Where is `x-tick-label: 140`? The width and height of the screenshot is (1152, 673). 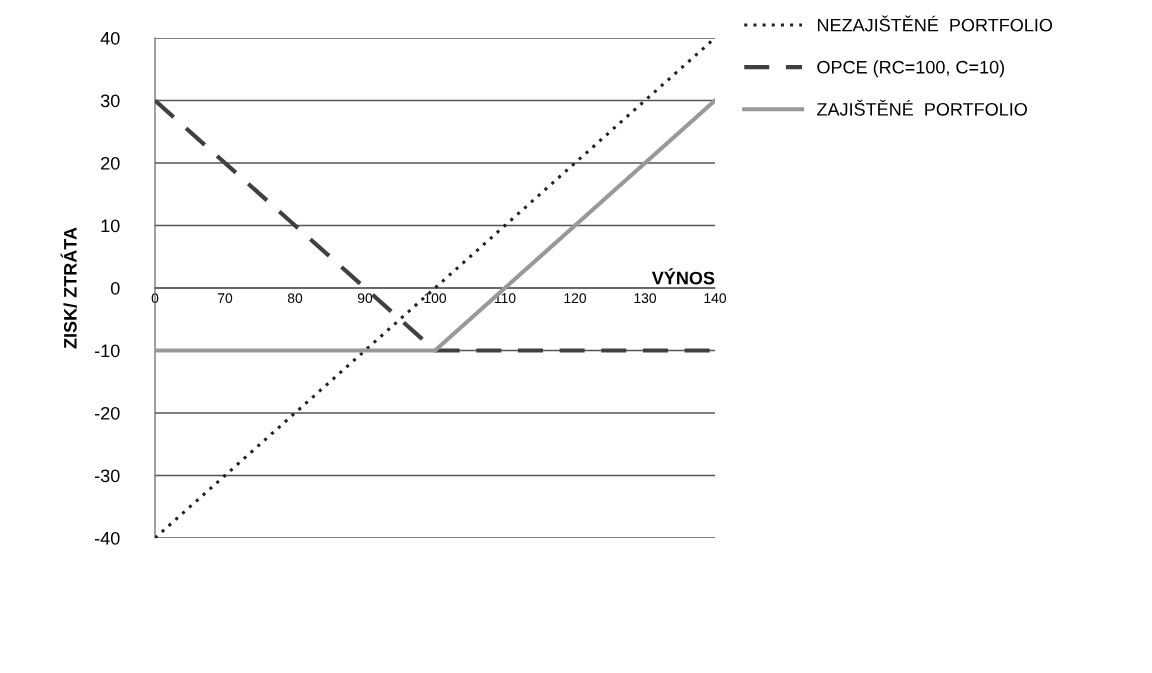 x-tick-label: 140 is located at coordinates (715, 298).